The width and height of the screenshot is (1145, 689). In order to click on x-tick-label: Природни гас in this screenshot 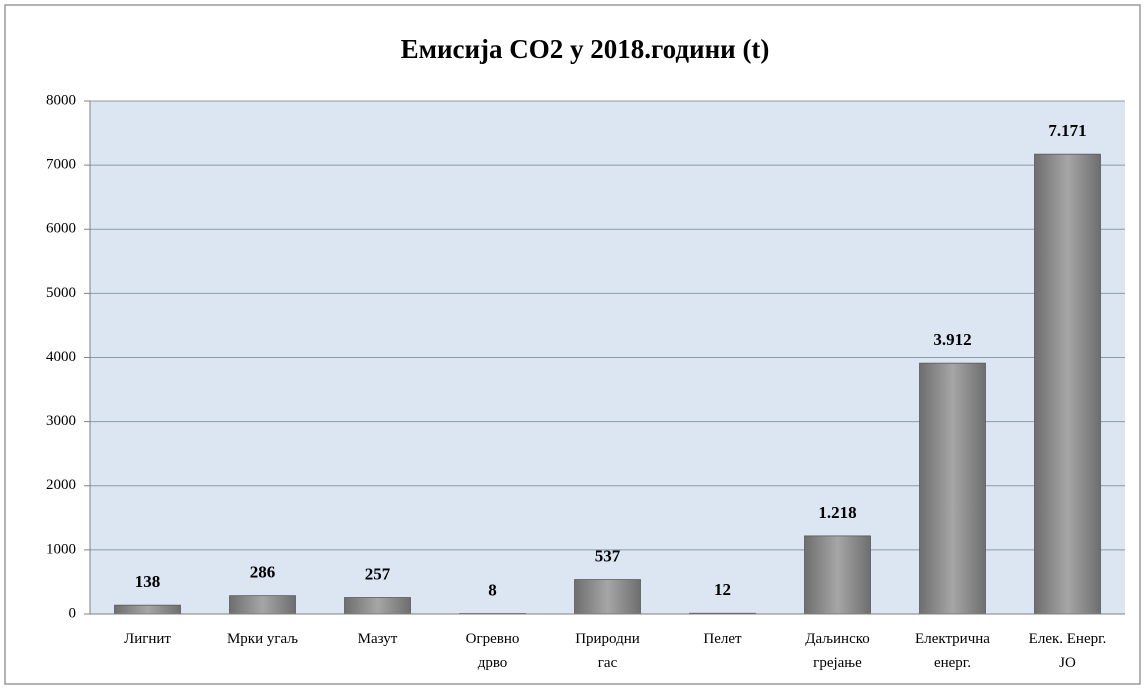, I will do `click(607, 651)`.